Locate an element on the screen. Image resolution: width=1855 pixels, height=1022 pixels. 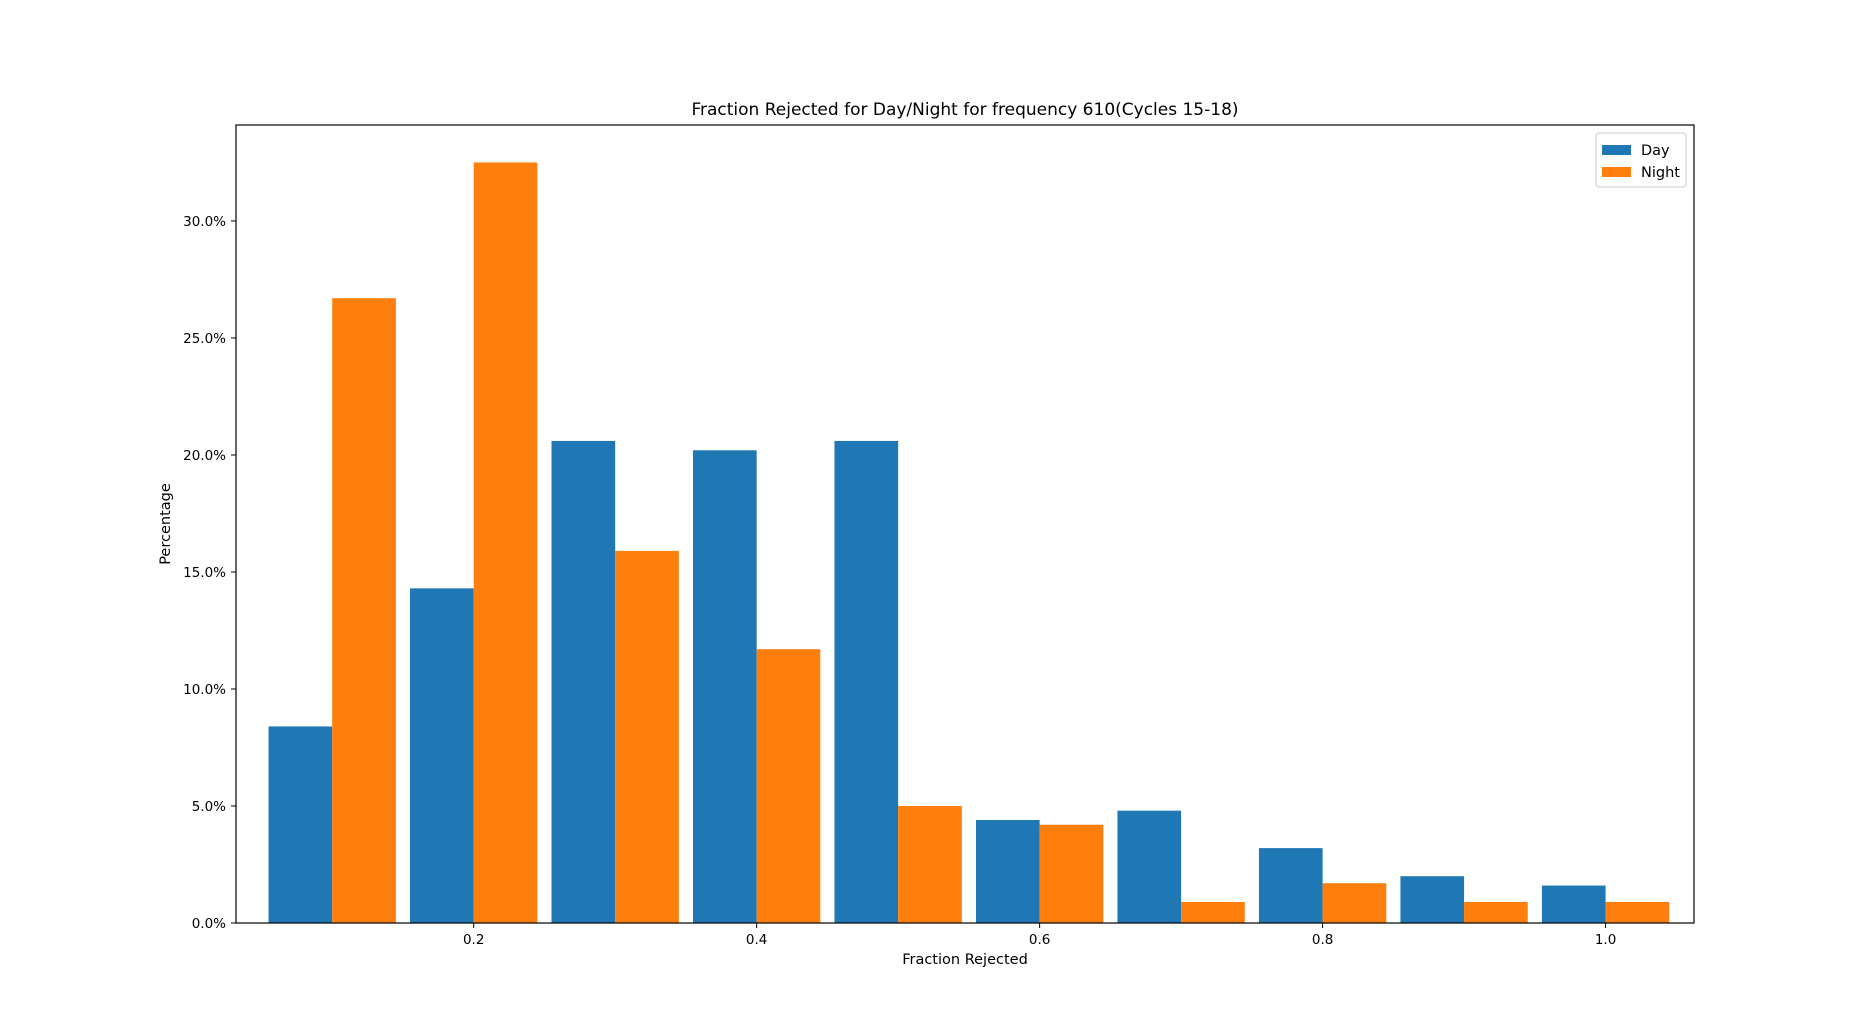
y-tick-label: 25.0% is located at coordinates (204, 339).